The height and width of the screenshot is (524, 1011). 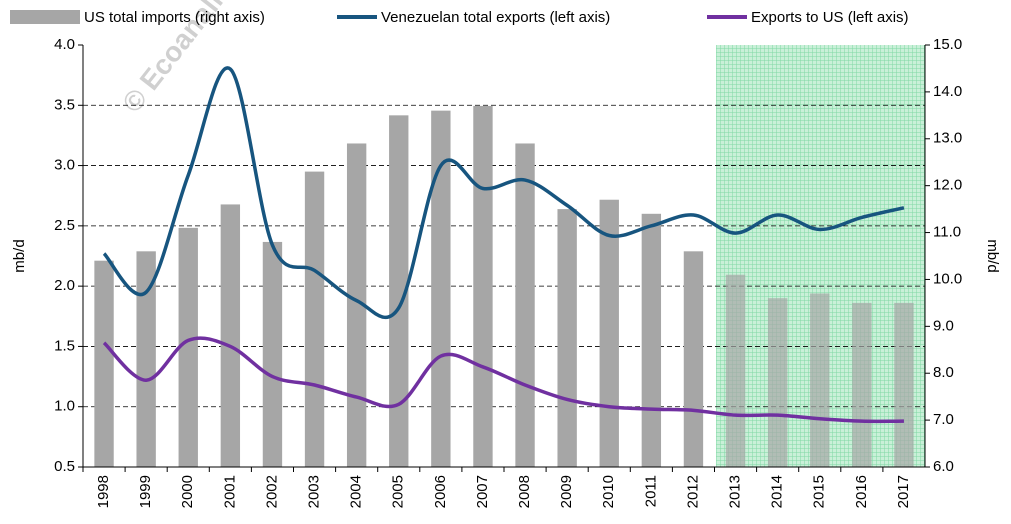 What do you see at coordinates (145, 491) in the screenshot?
I see `x-tick-label: 1999` at bounding box center [145, 491].